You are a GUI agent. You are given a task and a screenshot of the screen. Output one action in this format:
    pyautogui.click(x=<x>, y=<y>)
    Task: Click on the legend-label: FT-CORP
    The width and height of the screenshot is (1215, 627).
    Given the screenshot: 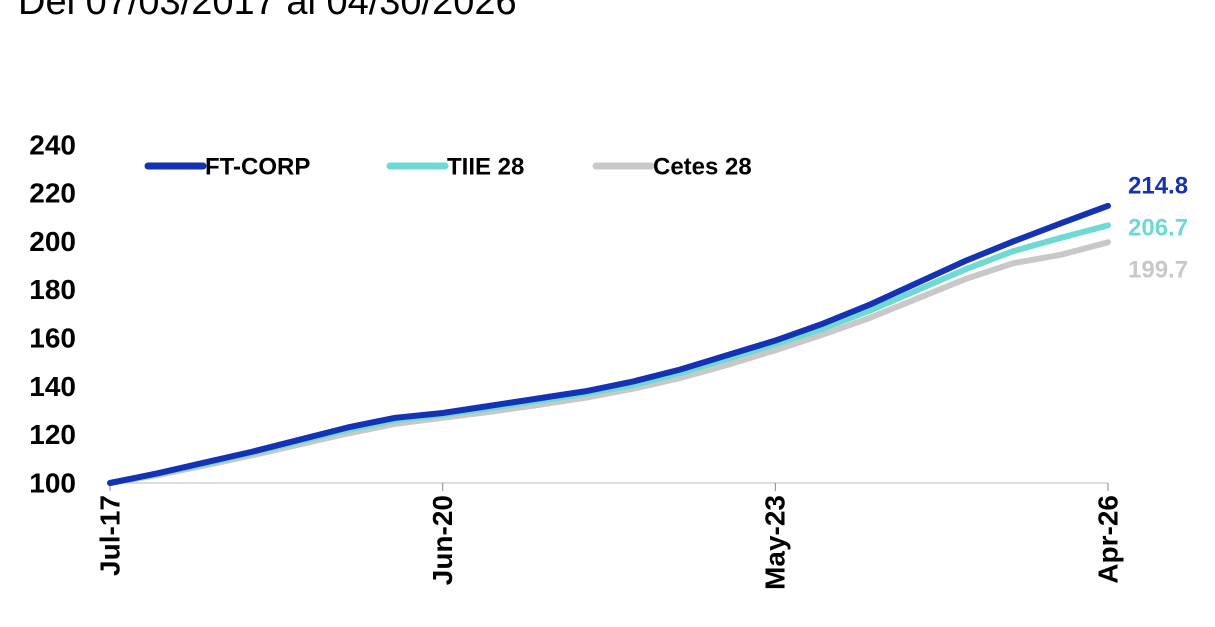 What is the action you would take?
    pyautogui.click(x=257, y=166)
    